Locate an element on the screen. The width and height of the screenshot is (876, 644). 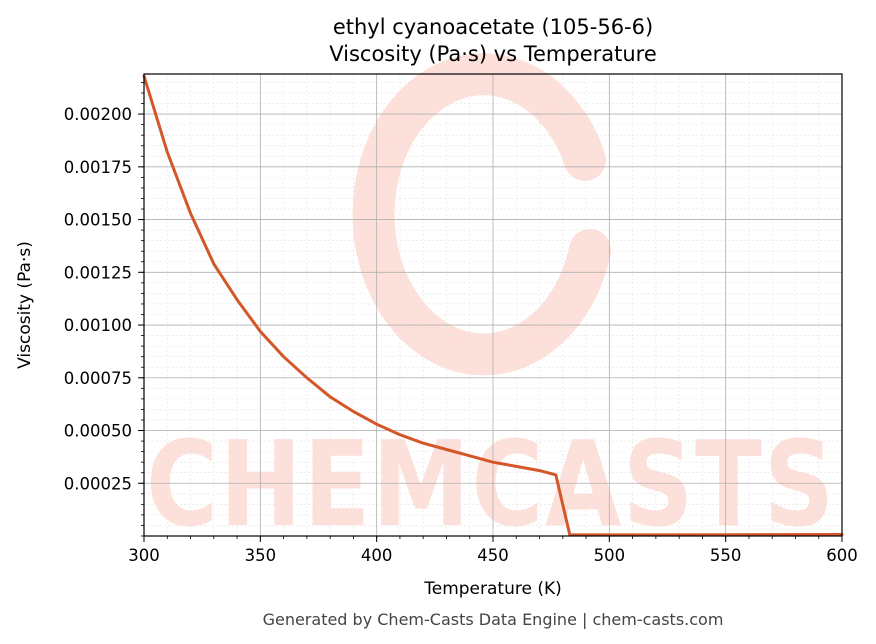
x-tick-label: 500 is located at coordinates (610, 555).